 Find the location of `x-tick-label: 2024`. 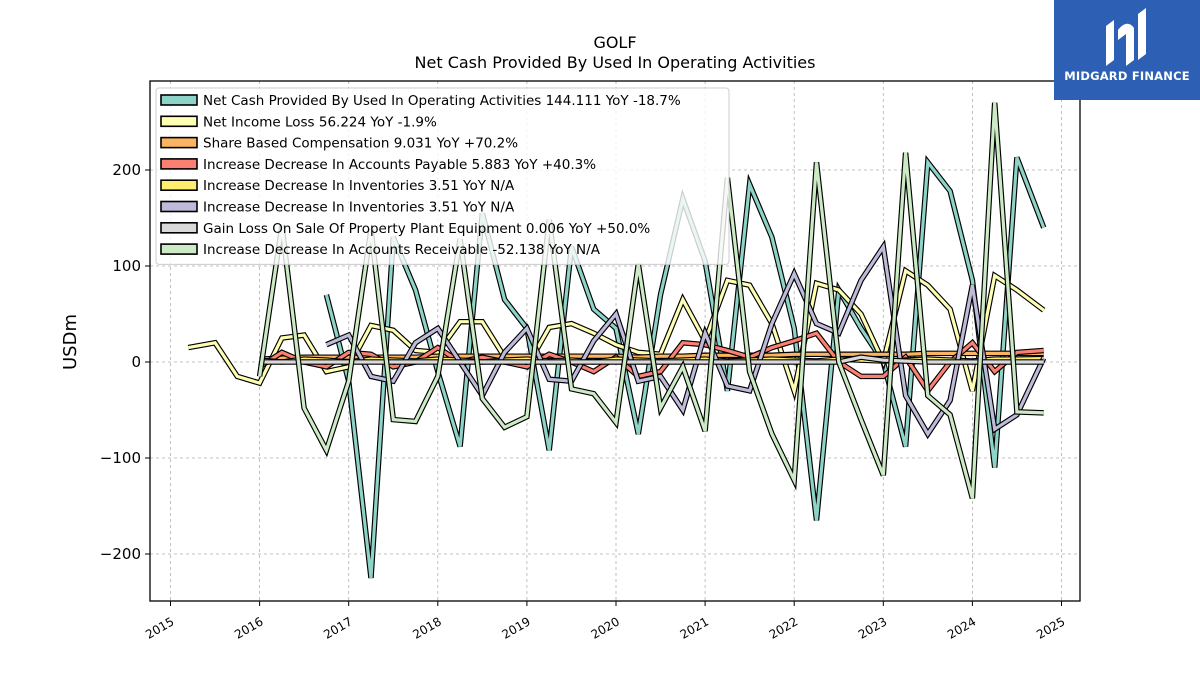

x-tick-label: 2024 is located at coordinates (961, 627).